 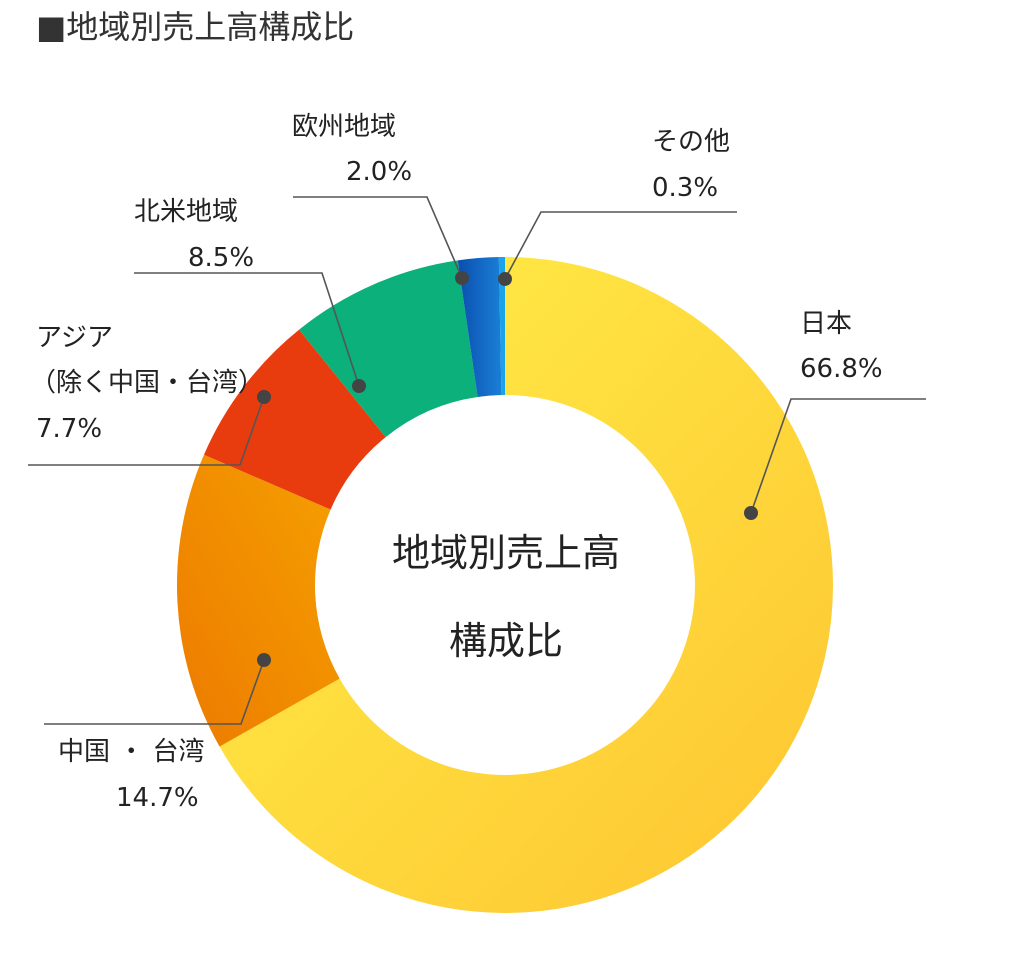 I want to click on leader-asia, so click(x=146, y=431).